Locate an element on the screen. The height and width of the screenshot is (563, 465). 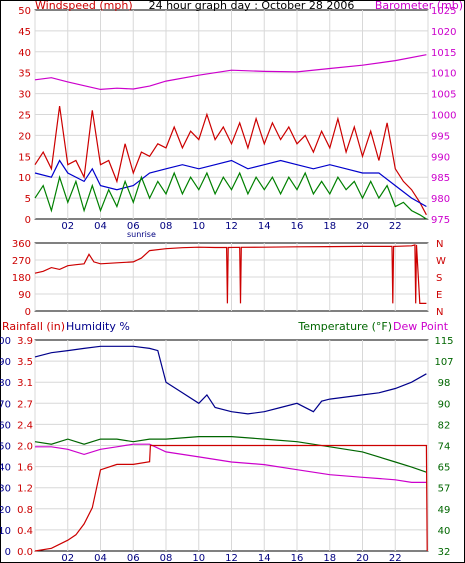
wind-panel-x-tick-label: 18 is located at coordinates (329, 226).